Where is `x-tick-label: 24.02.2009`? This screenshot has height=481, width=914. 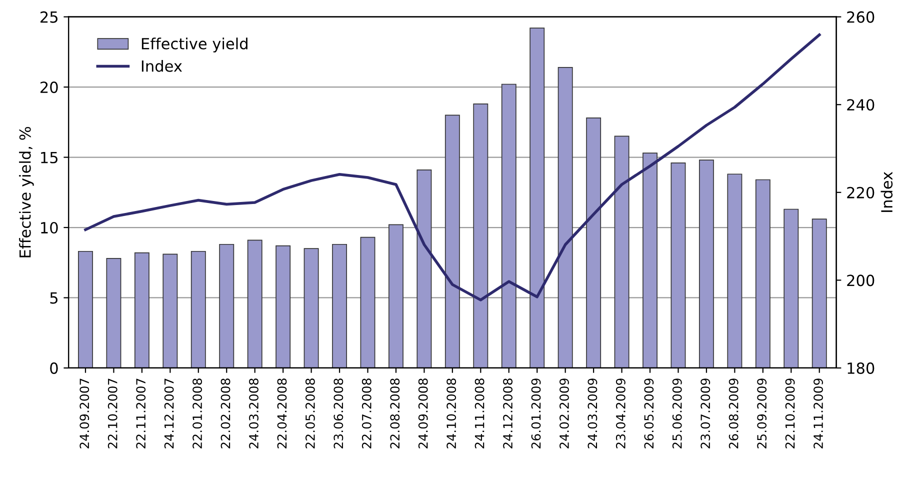 x-tick-label: 24.02.2009 is located at coordinates (564, 413).